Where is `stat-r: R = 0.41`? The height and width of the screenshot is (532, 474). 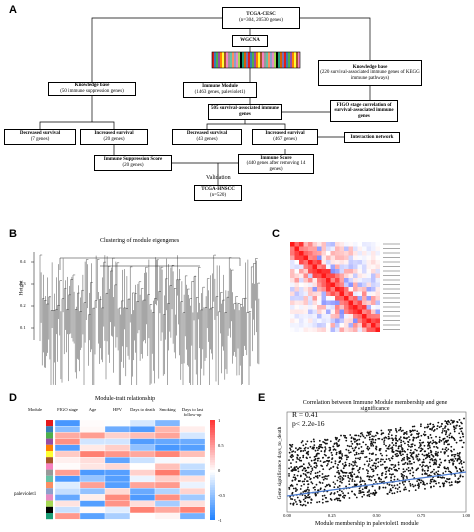 stat-r: R = 0.41 is located at coordinates (305, 414).